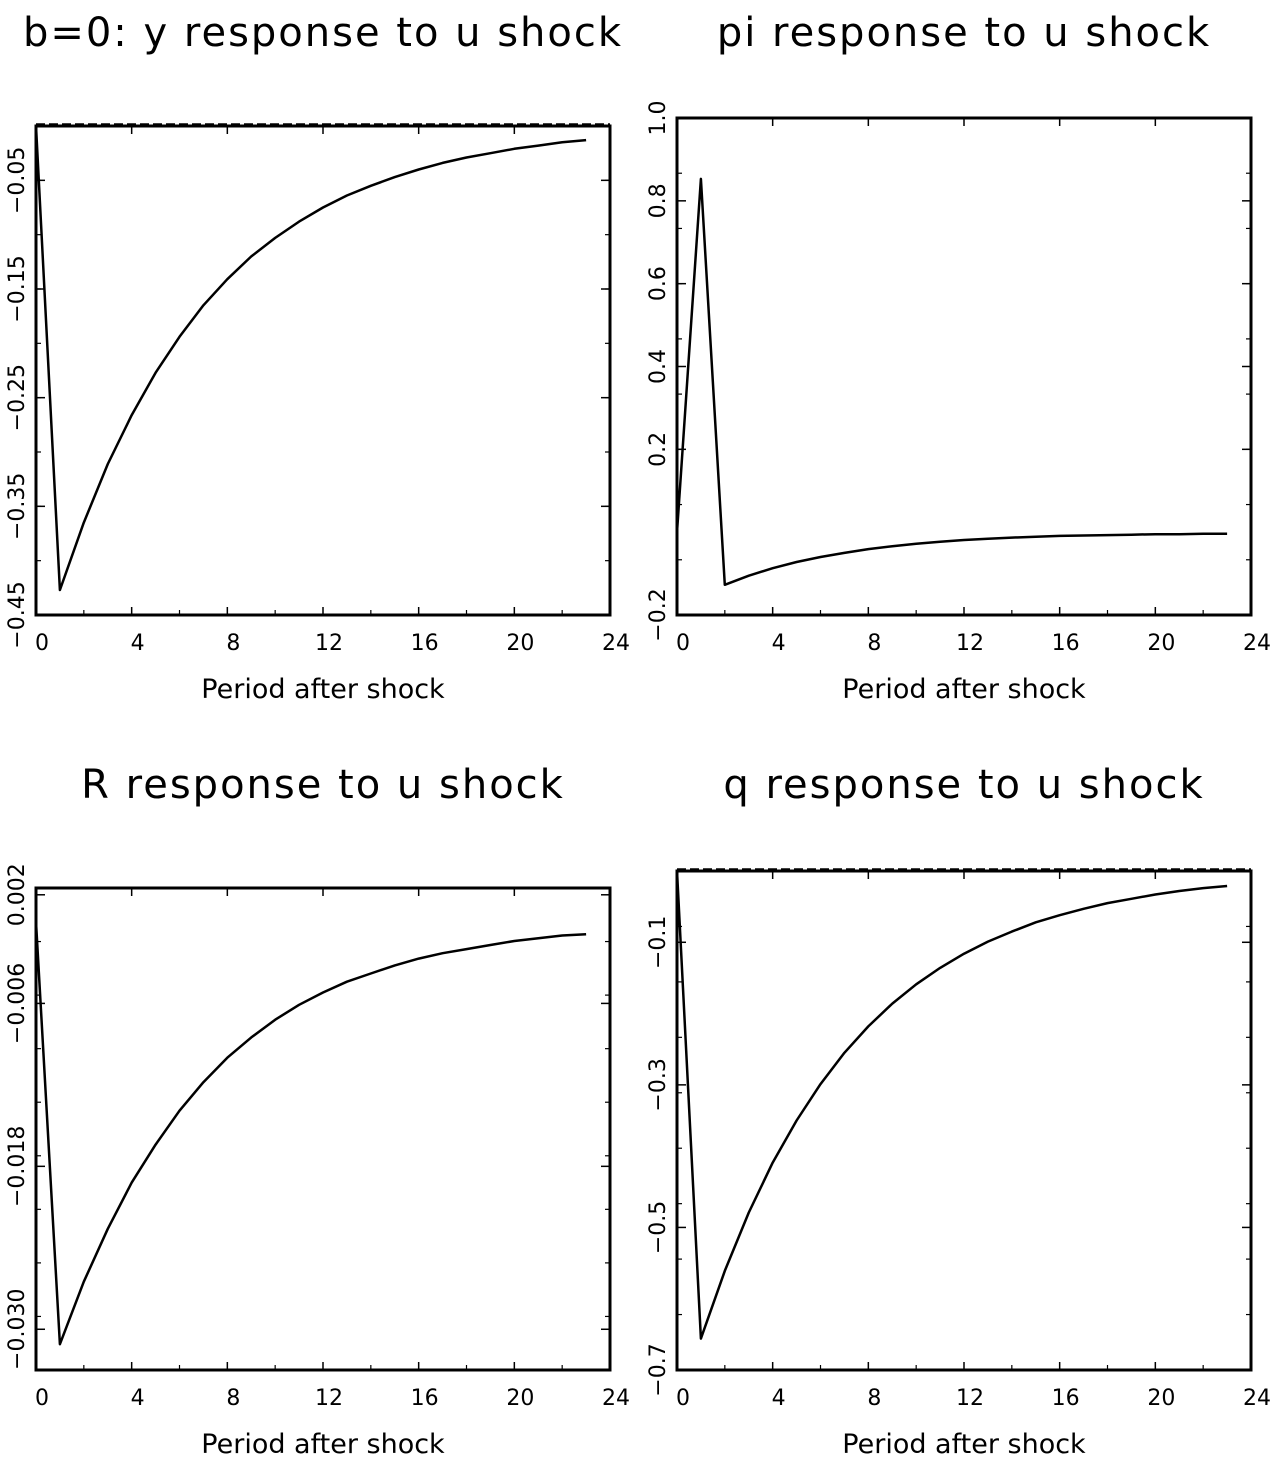 Image resolution: width=1277 pixels, height=1461 pixels. I want to click on y-tick-label: −0.1, so click(658, 942).